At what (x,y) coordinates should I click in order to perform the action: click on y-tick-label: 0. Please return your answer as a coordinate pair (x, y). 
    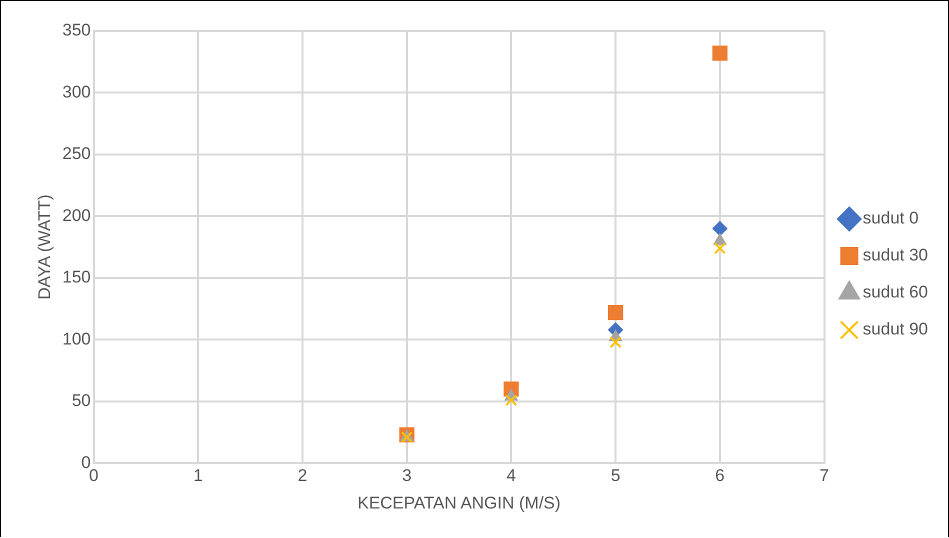
    Looking at the image, I should click on (86, 462).